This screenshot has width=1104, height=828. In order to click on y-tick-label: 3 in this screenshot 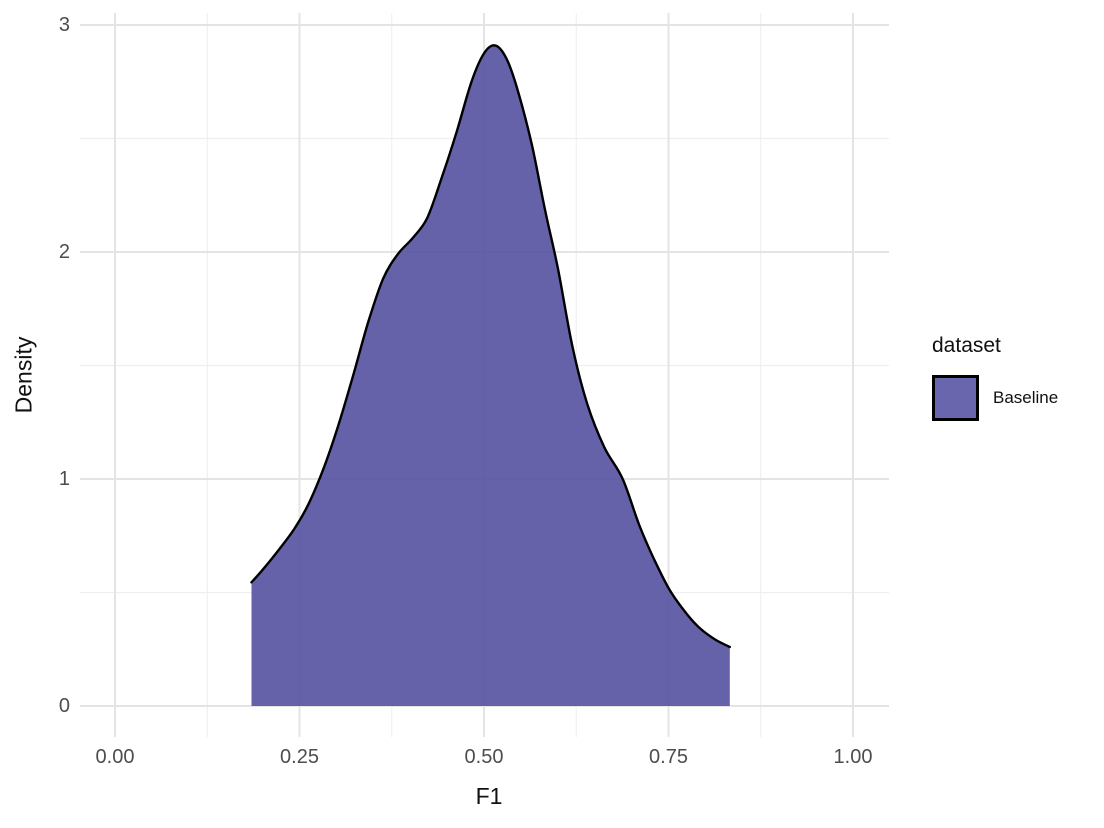, I will do `click(64, 25)`.